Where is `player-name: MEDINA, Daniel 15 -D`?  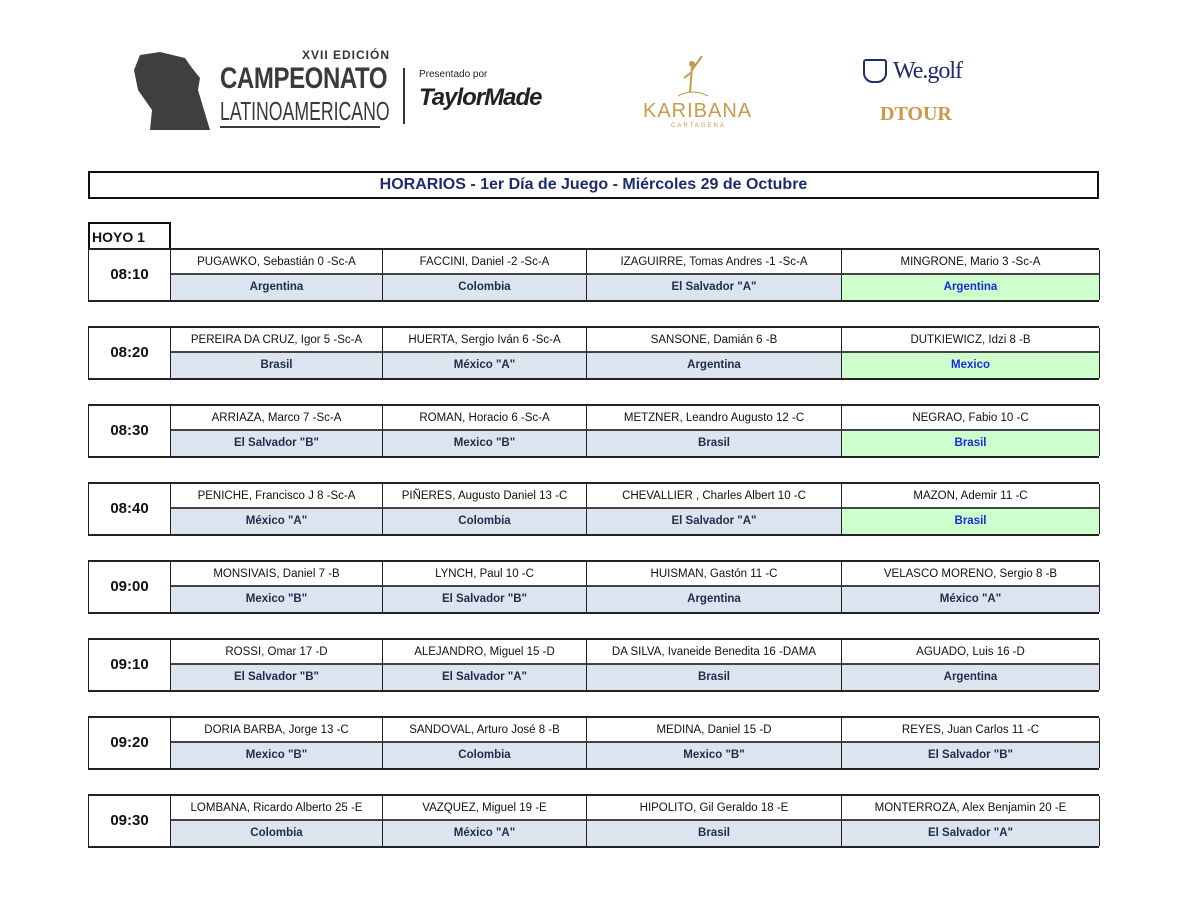
player-name: MEDINA, Daniel 15 -D is located at coordinates (714, 730).